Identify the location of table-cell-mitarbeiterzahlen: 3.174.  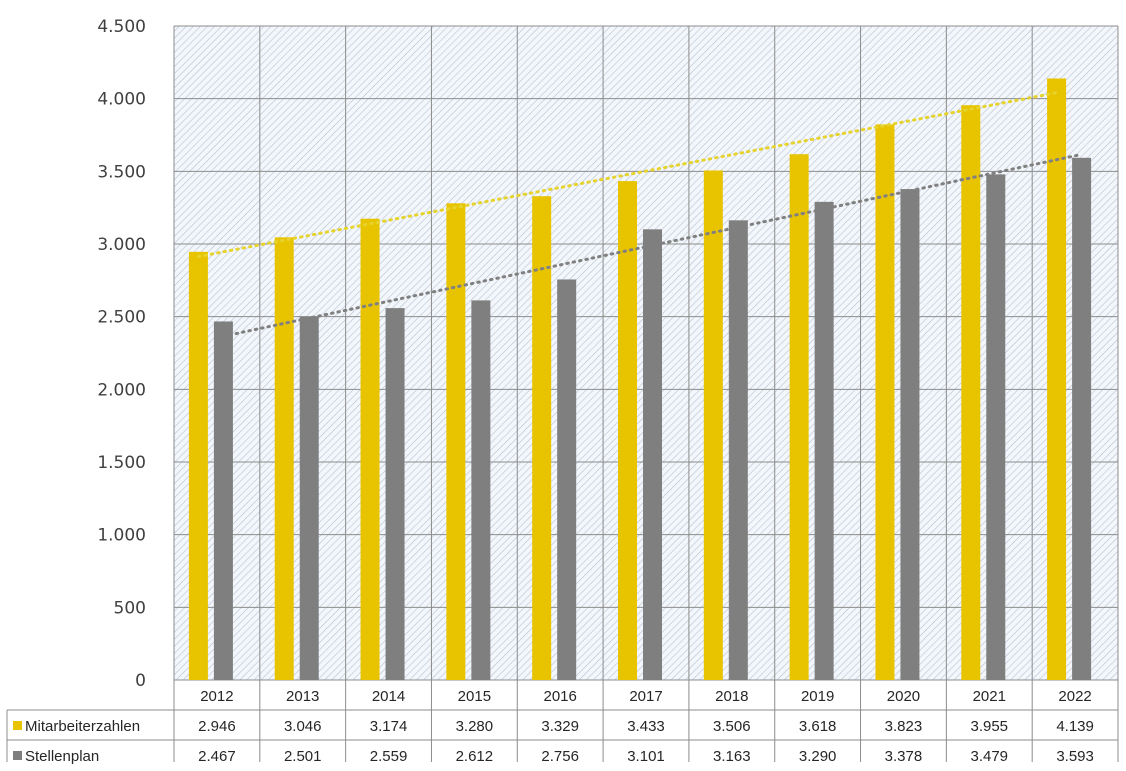
(389, 726).